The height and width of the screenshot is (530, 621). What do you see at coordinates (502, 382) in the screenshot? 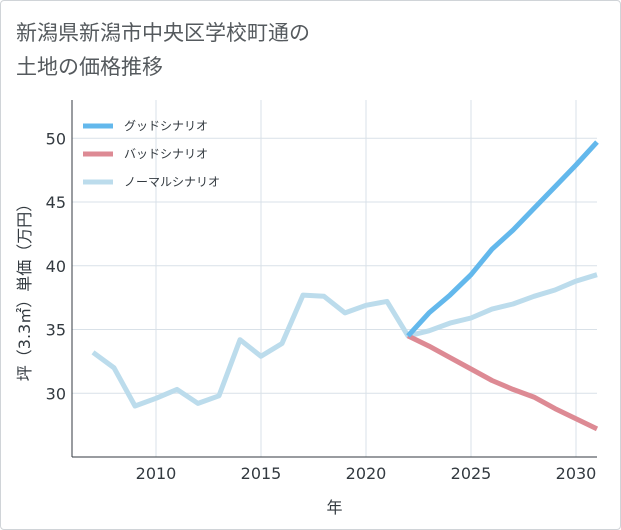
I see `series-line-bad` at bounding box center [502, 382].